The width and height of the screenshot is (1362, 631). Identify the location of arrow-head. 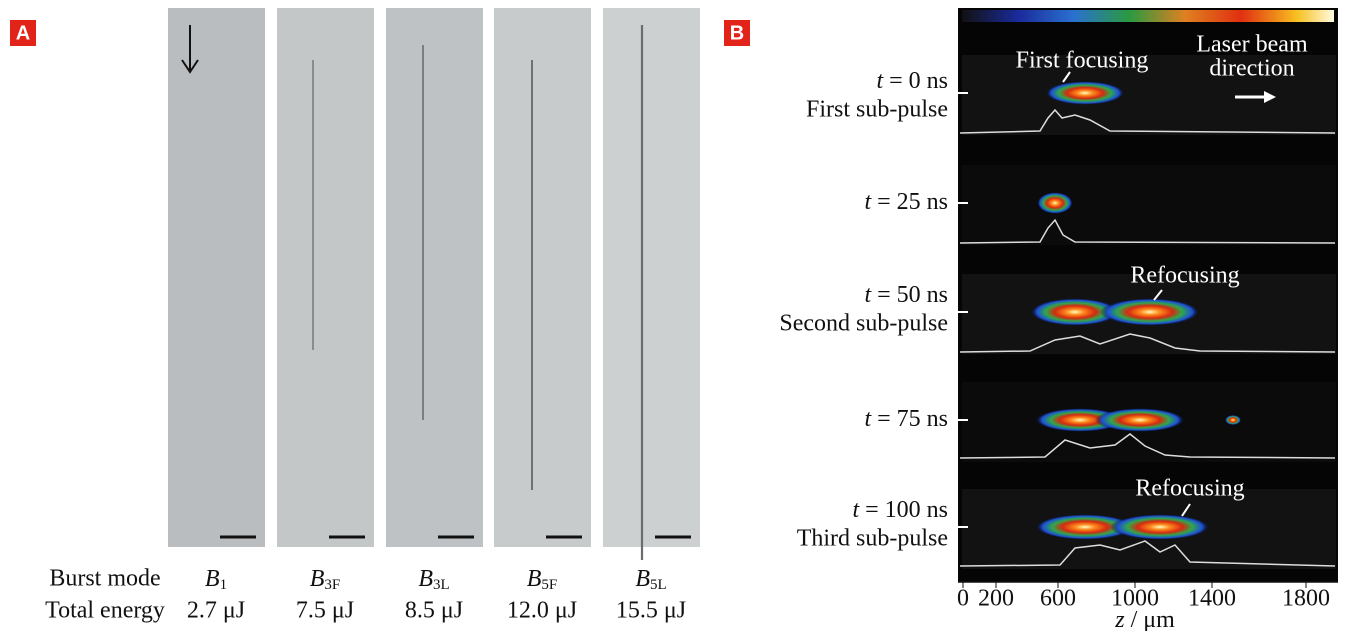
(190, 66).